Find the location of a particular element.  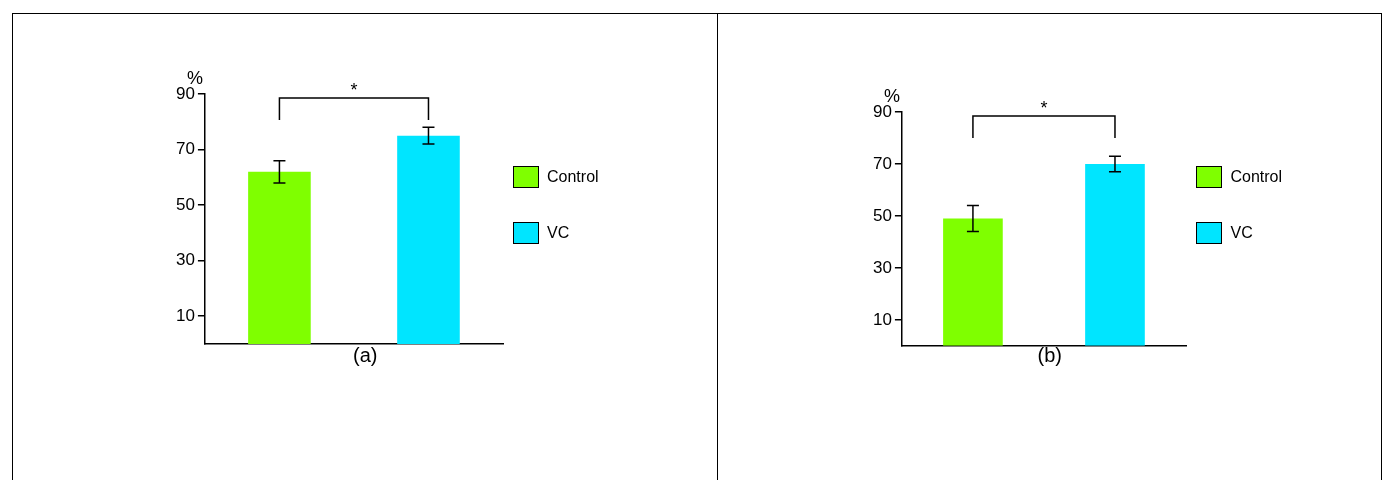

text: (a) is located at coordinates (365, 355).